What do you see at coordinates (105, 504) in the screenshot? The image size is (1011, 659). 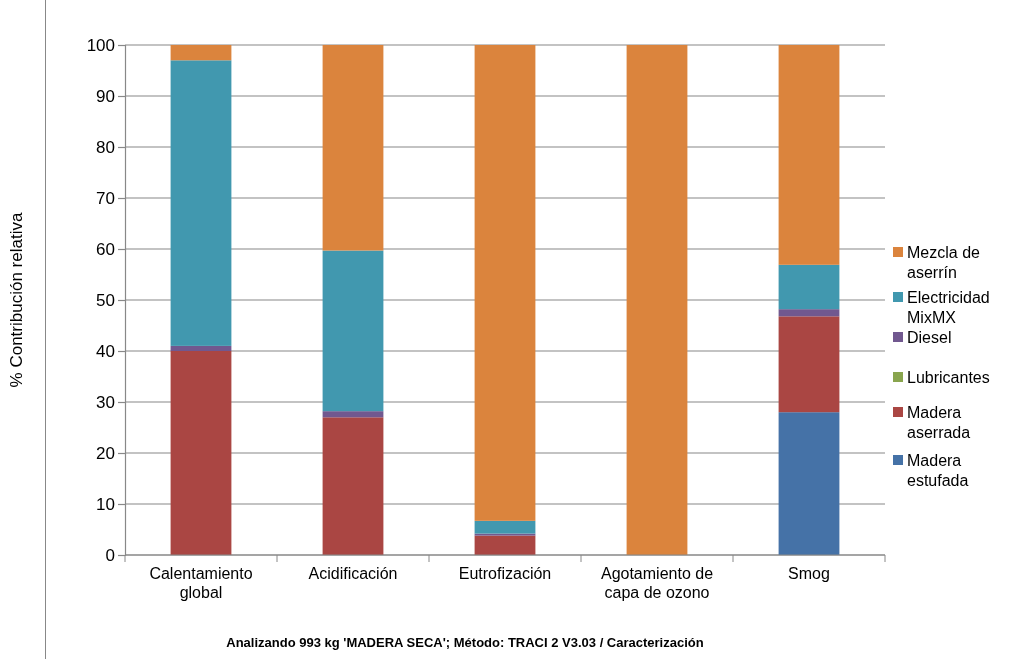 I see `y-tick-label: 10` at bounding box center [105, 504].